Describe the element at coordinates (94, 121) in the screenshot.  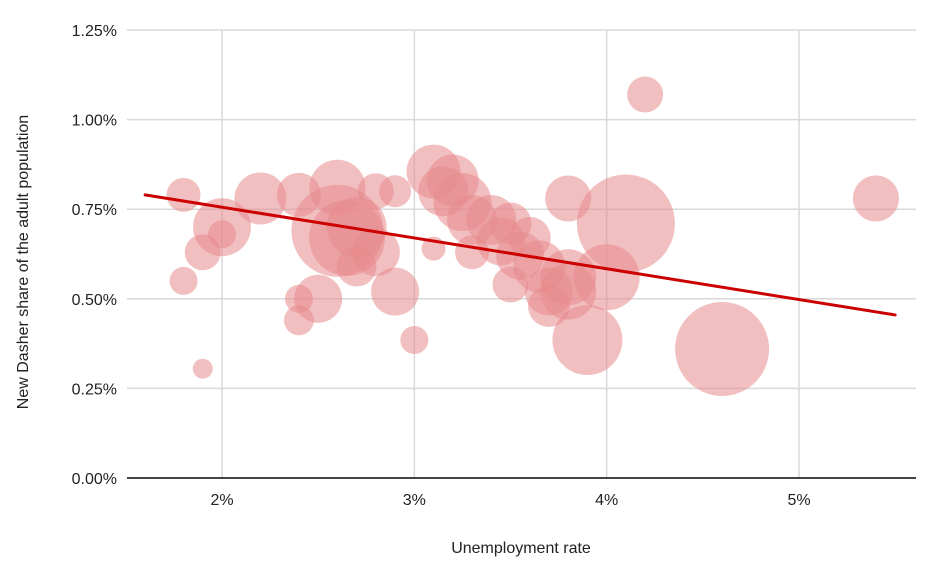
I see `y-tick-label: 1.00%` at that location.